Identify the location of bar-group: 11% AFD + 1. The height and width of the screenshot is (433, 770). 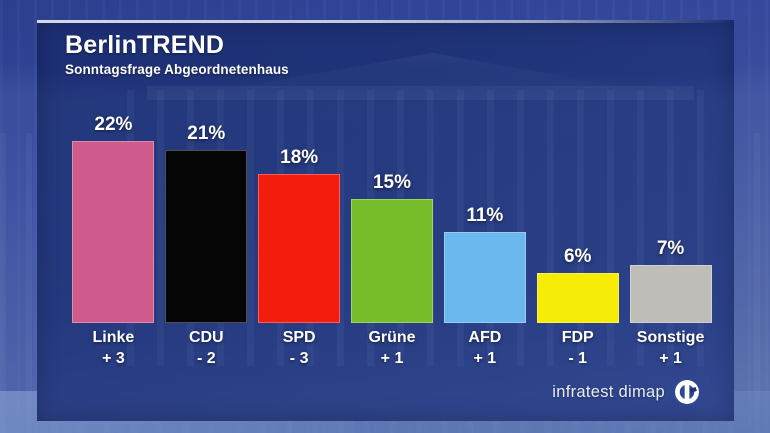
(484, 246).